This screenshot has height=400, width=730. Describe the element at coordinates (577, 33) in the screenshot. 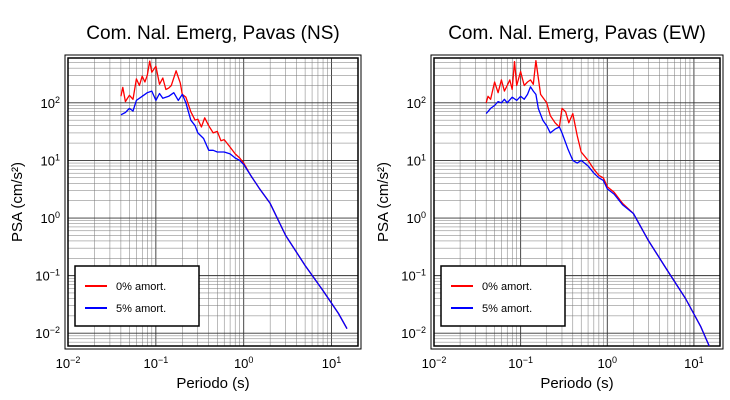

I see `chart-title: Com. Nal. Emerg, Pavas (EW)` at that location.